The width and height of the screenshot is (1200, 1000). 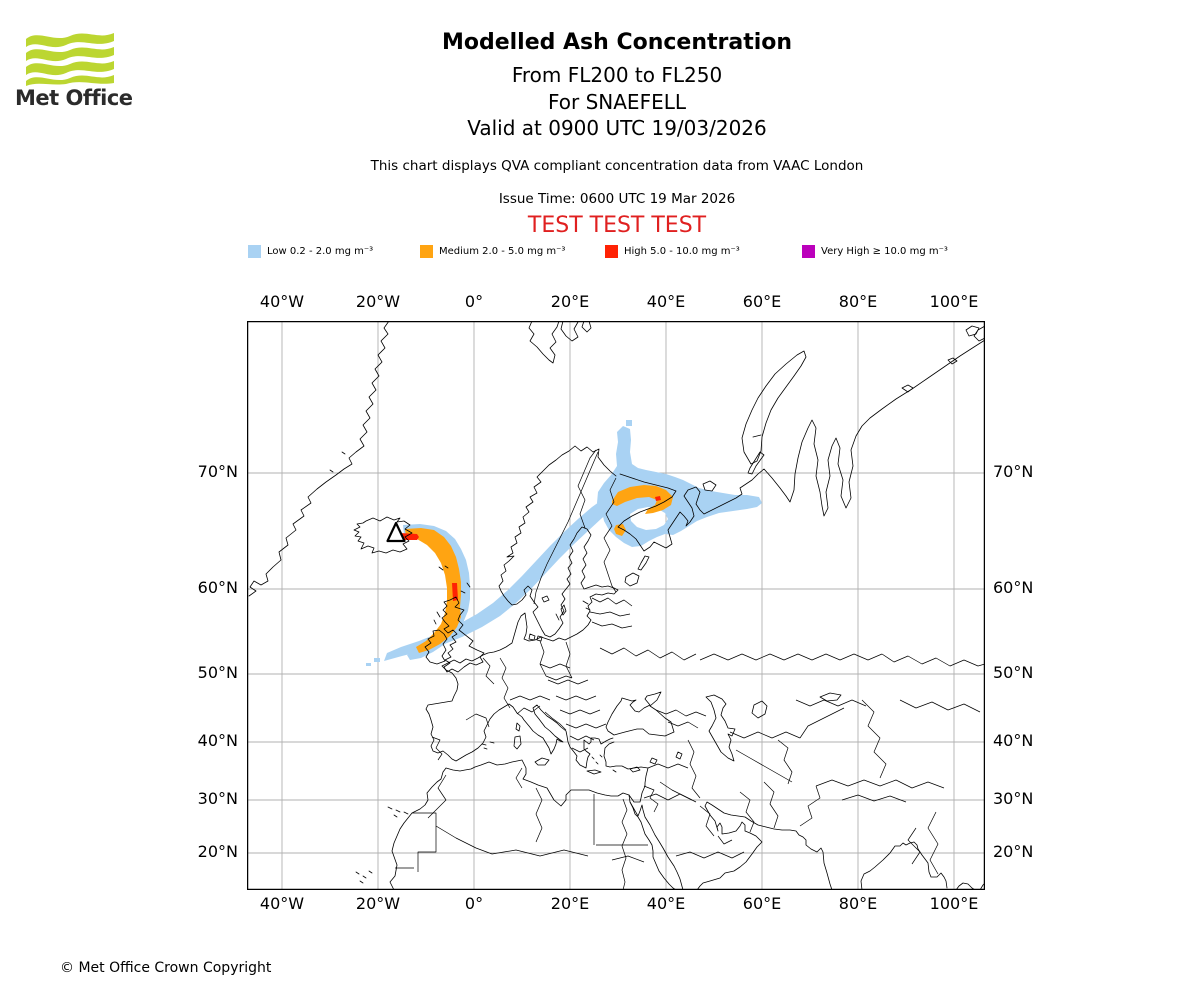 I want to click on legend-label-medium: Medium 2.0 - 5.0 mg m⁻³, so click(x=502, y=251).